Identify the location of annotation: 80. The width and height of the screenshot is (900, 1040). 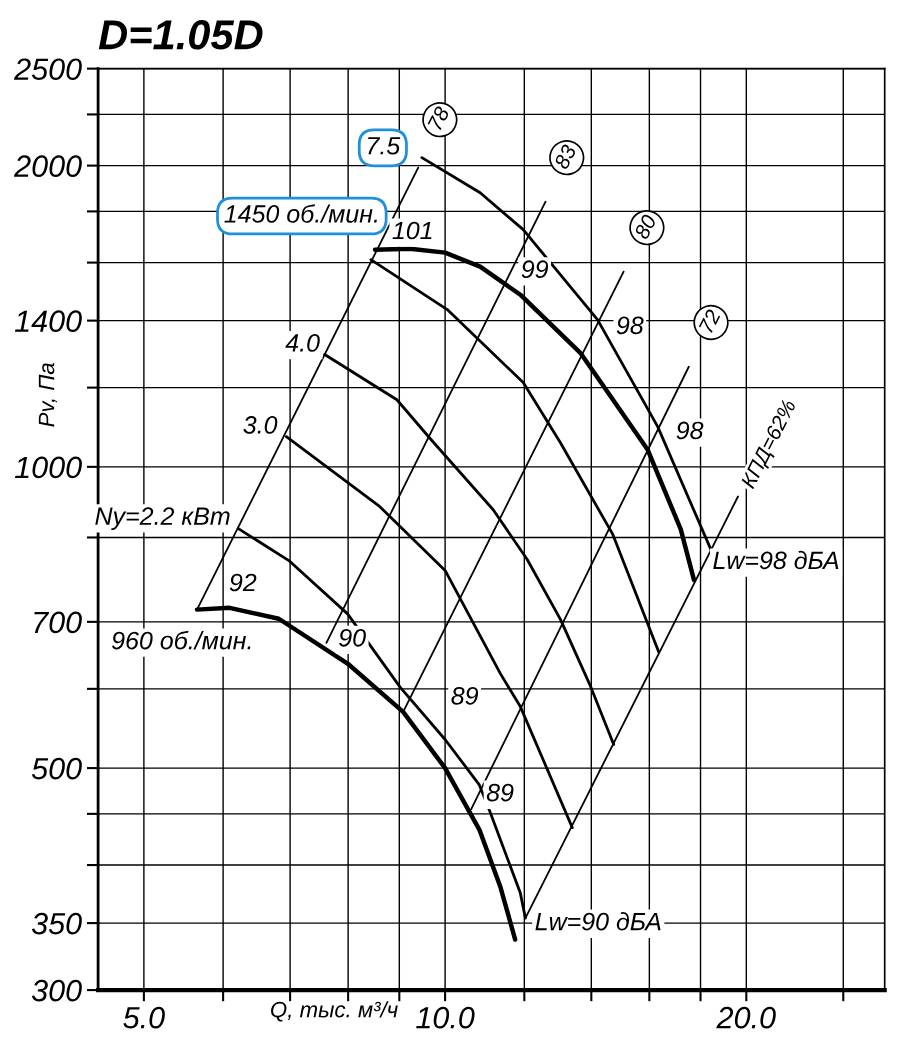
(645, 227).